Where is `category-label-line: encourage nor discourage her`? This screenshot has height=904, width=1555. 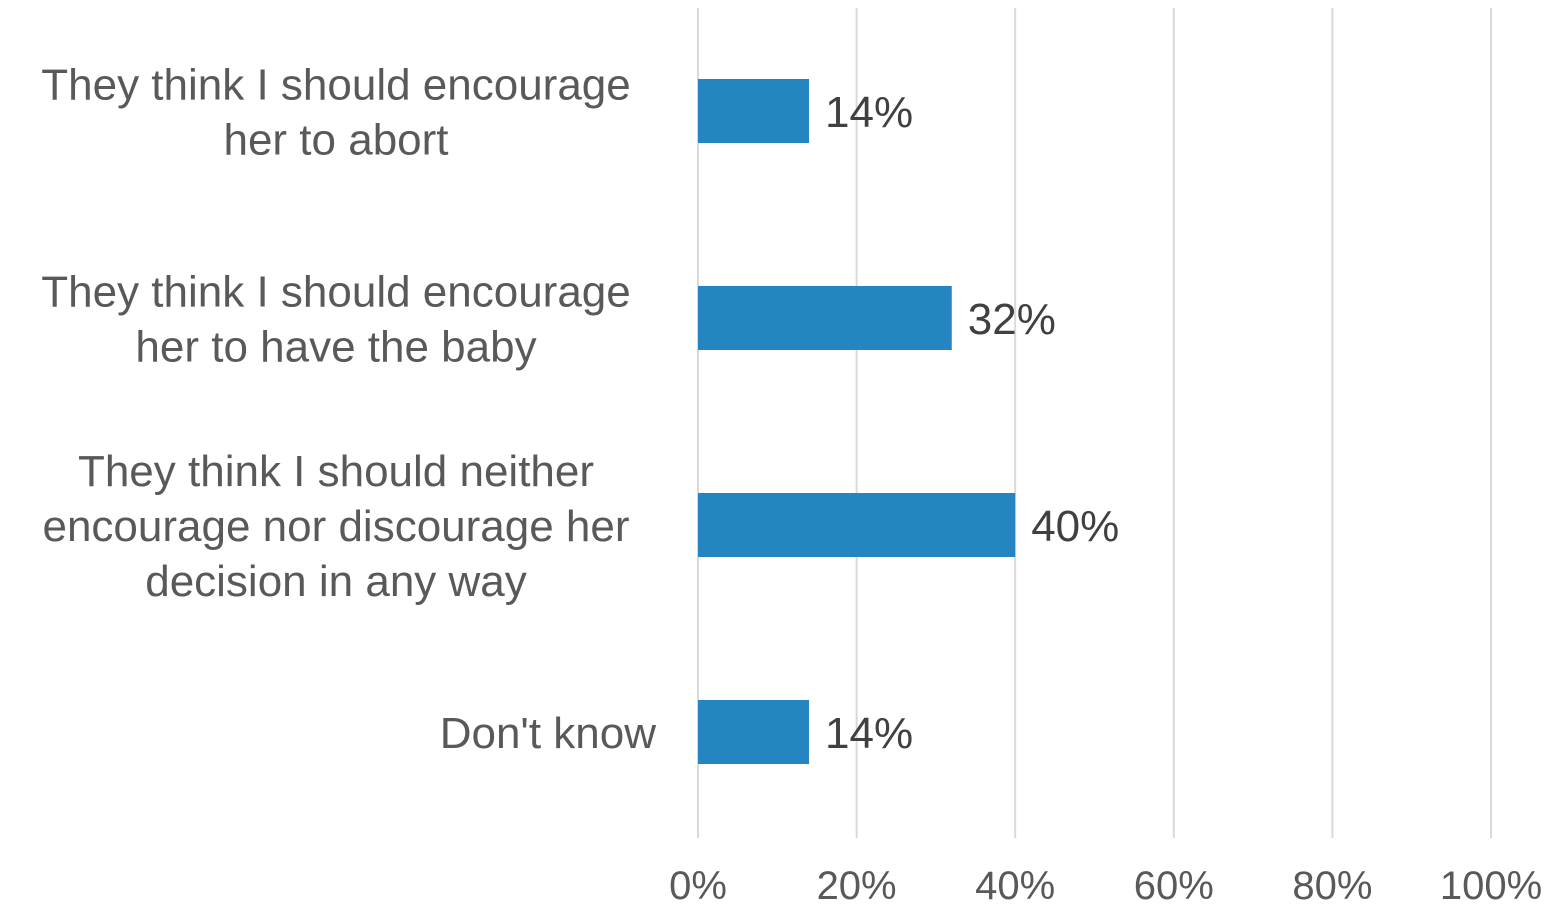 category-label-line: encourage nor discourage her is located at coordinates (335, 526).